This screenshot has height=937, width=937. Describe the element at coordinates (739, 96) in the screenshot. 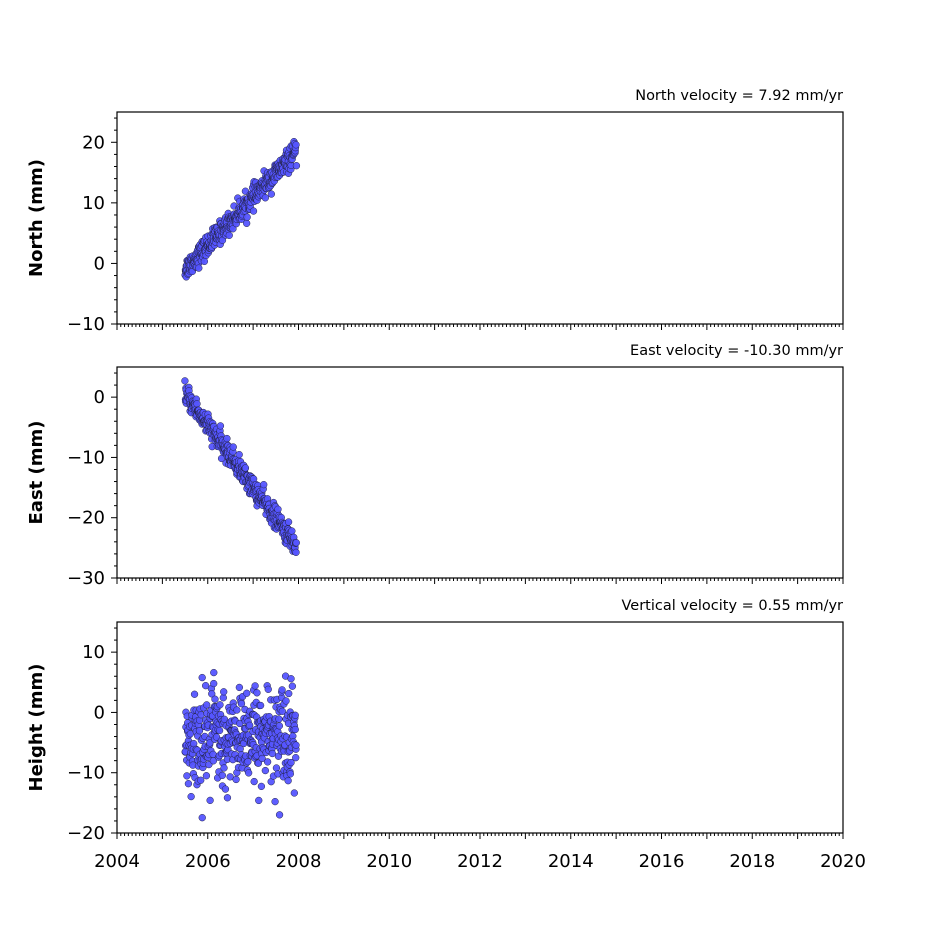

I see `panel-title: North velocity = 7.92 mm/yr` at that location.